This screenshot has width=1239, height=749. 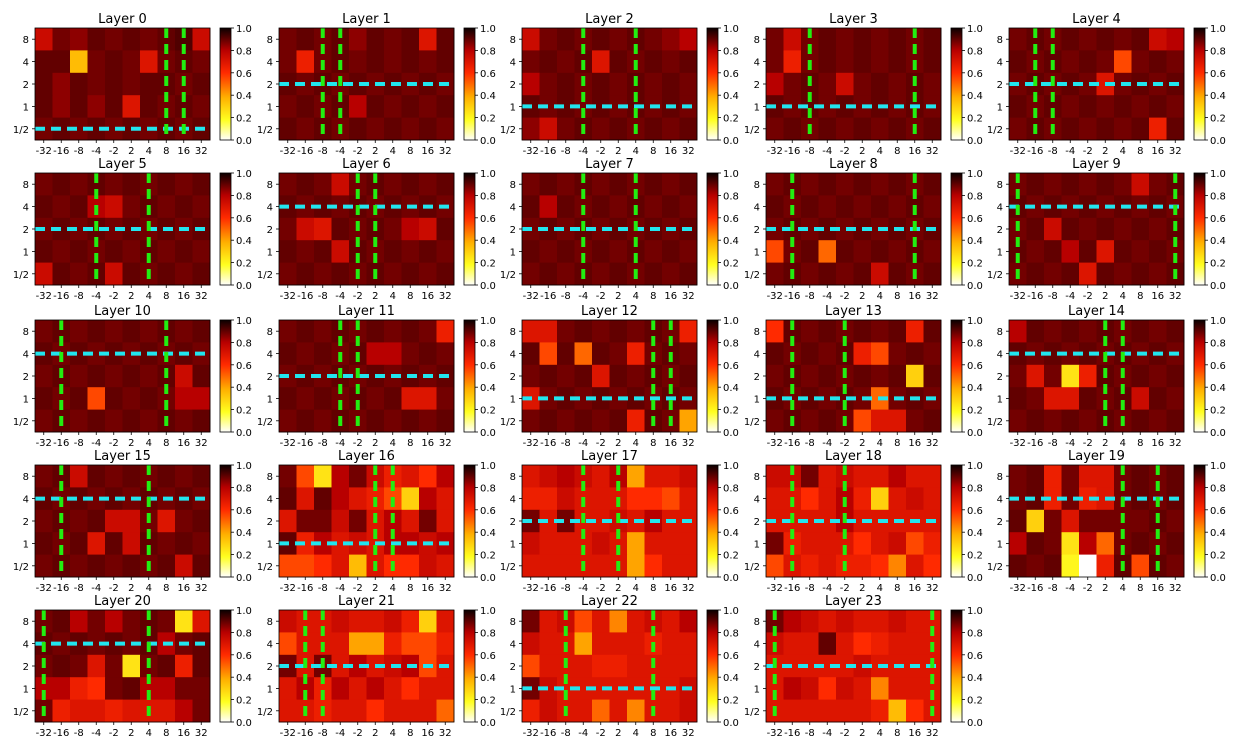 What do you see at coordinates (853, 456) in the screenshot?
I see `panel-title: Layer 18` at bounding box center [853, 456].